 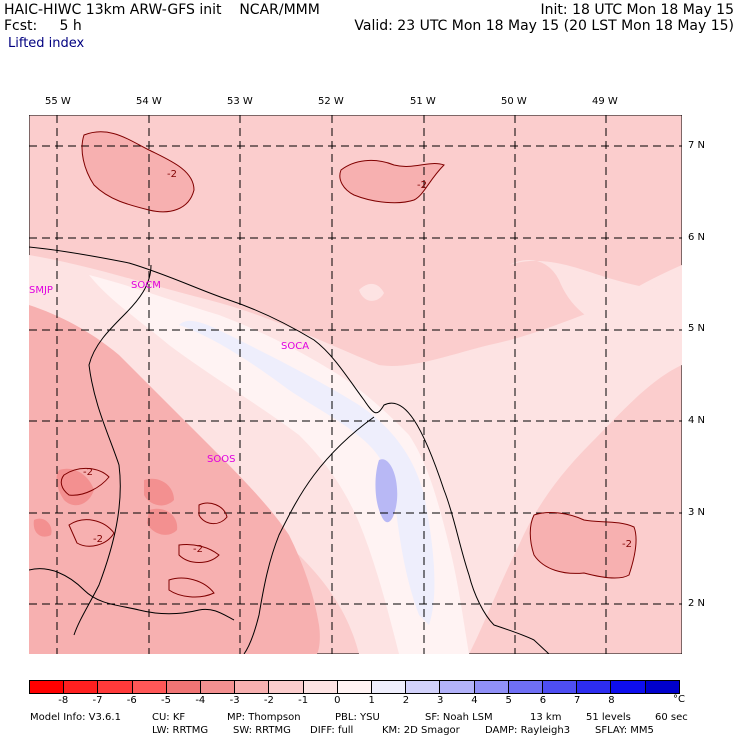 I want to click on pbl-scheme: PBL: YSU, so click(x=357, y=717).